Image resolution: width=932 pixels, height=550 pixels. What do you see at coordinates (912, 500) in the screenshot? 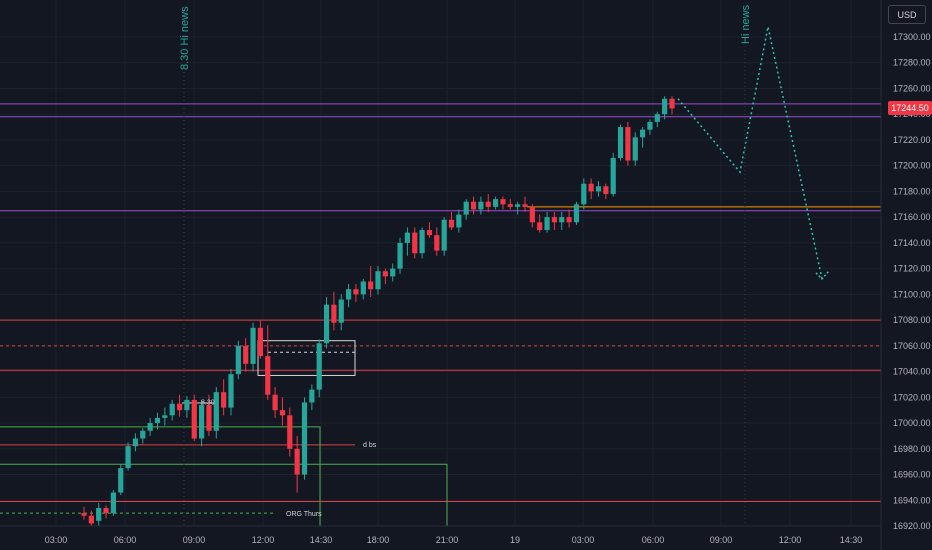
I see `y-tick-label: 16940.00` at bounding box center [912, 500].